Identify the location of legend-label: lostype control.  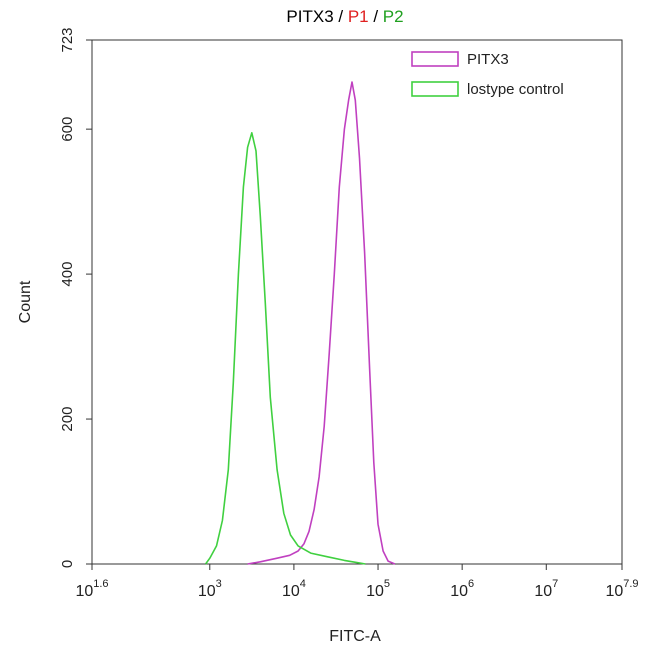
(515, 89).